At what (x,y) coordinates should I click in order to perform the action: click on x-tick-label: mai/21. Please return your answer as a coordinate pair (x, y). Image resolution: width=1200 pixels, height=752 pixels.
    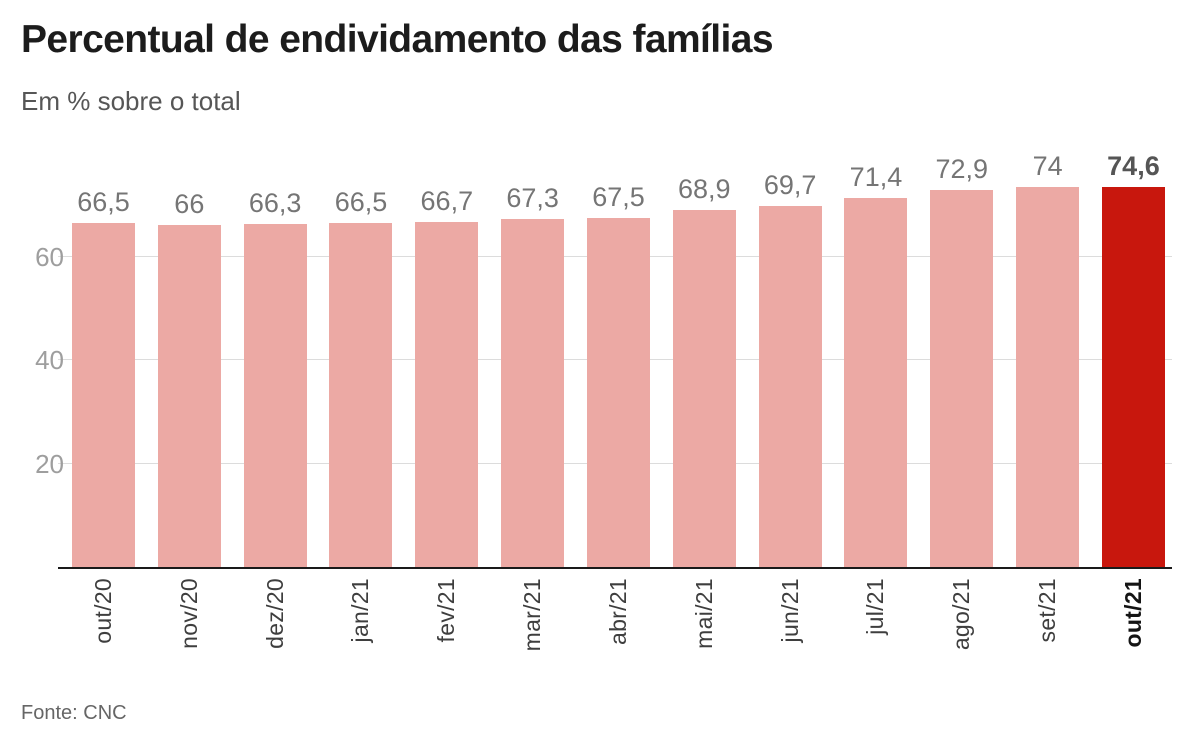
    Looking at the image, I should click on (703, 613).